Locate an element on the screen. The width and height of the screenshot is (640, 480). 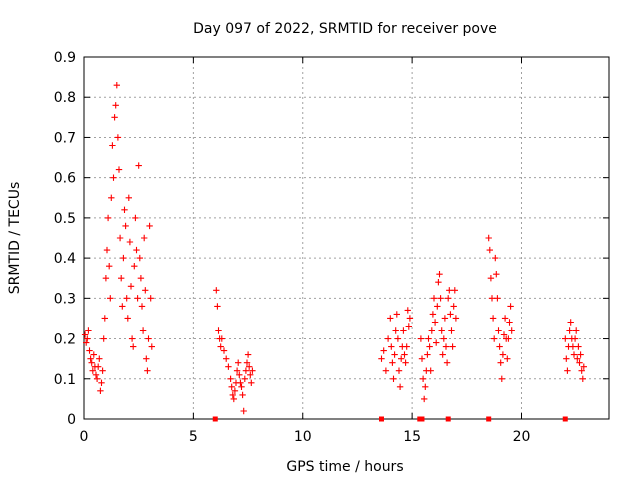
y-tick-label: 0.1 is located at coordinates (65, 380).